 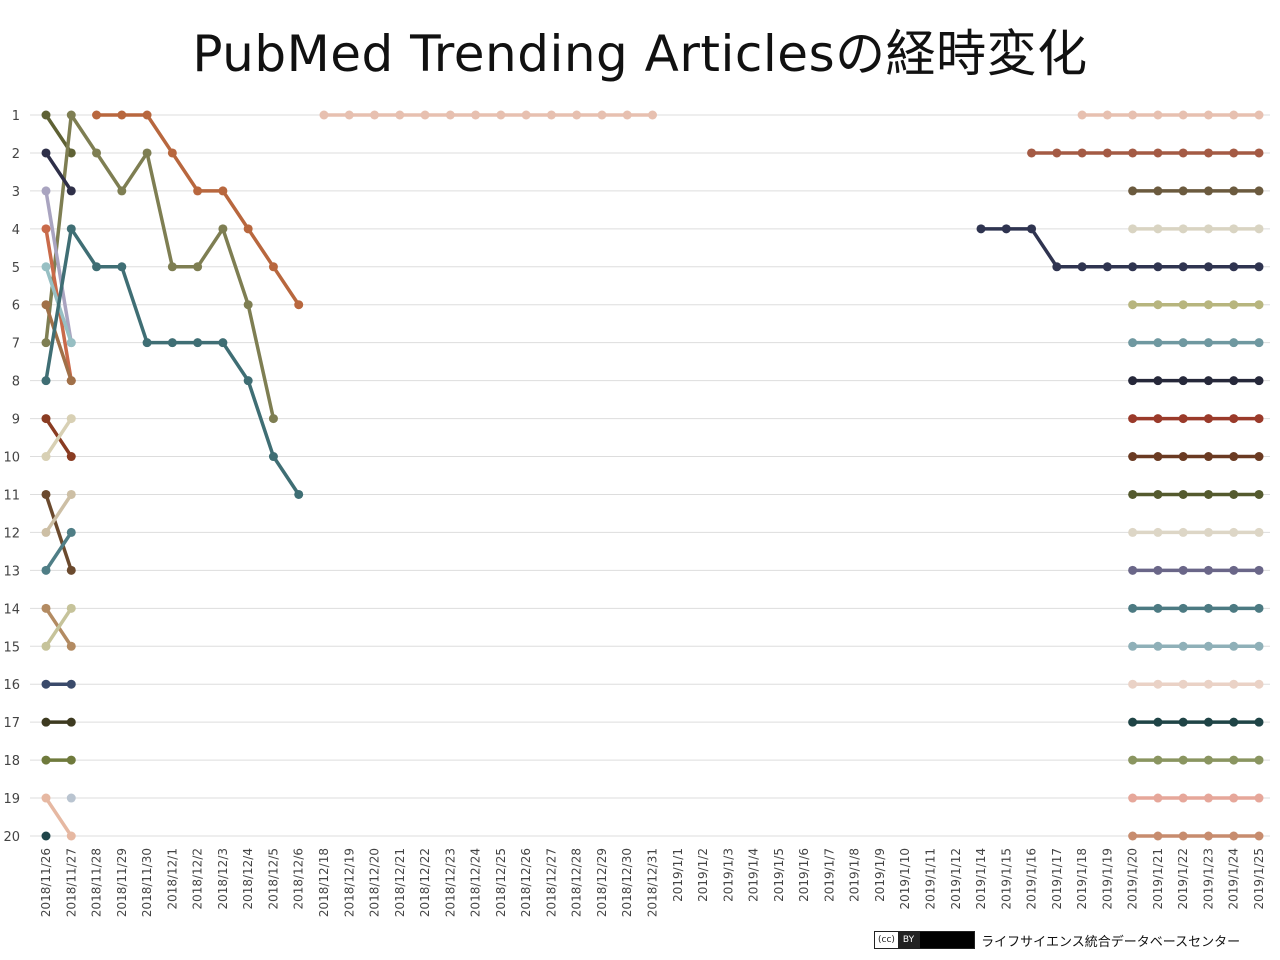 What do you see at coordinates (16, 154) in the screenshot?
I see `y-tick-2: 2` at bounding box center [16, 154].